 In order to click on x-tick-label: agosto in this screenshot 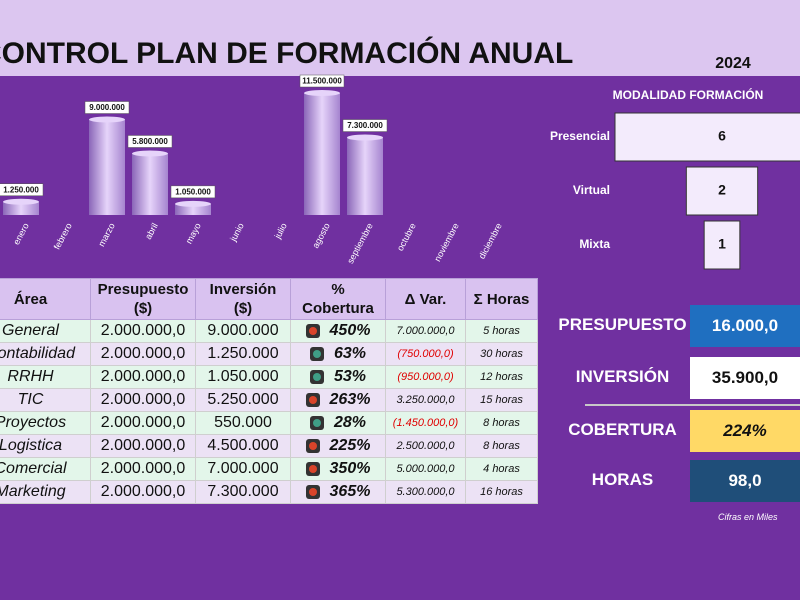, I will do `click(321, 235)`.